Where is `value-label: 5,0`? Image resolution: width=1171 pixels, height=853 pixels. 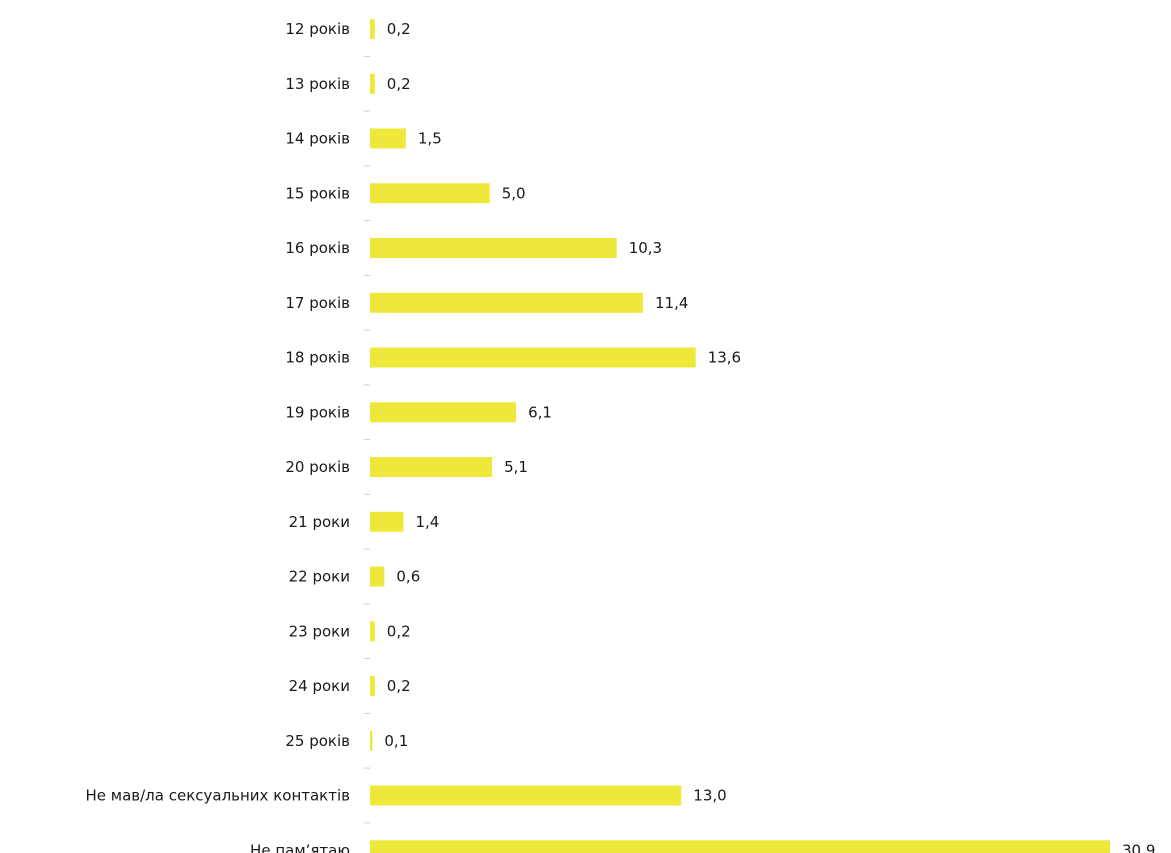
value-label: 5,0 is located at coordinates (514, 193).